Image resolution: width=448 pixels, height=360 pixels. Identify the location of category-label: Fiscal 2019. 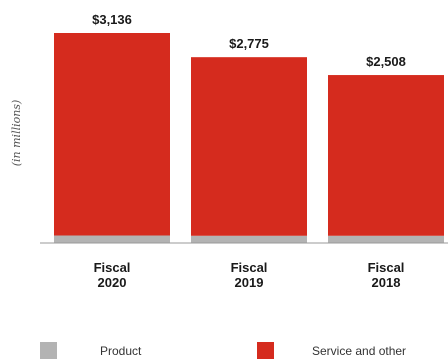
(249, 275).